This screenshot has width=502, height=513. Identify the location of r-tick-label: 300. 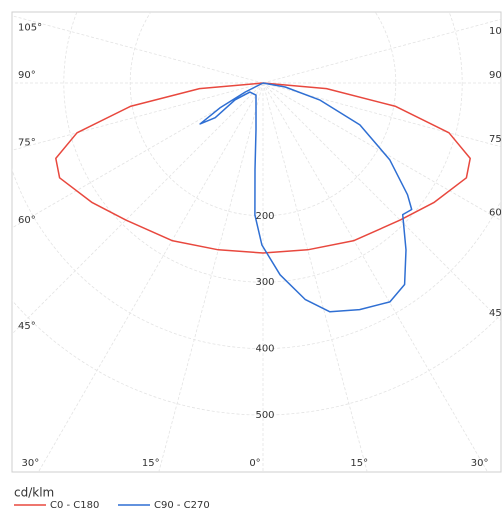
(264, 282).